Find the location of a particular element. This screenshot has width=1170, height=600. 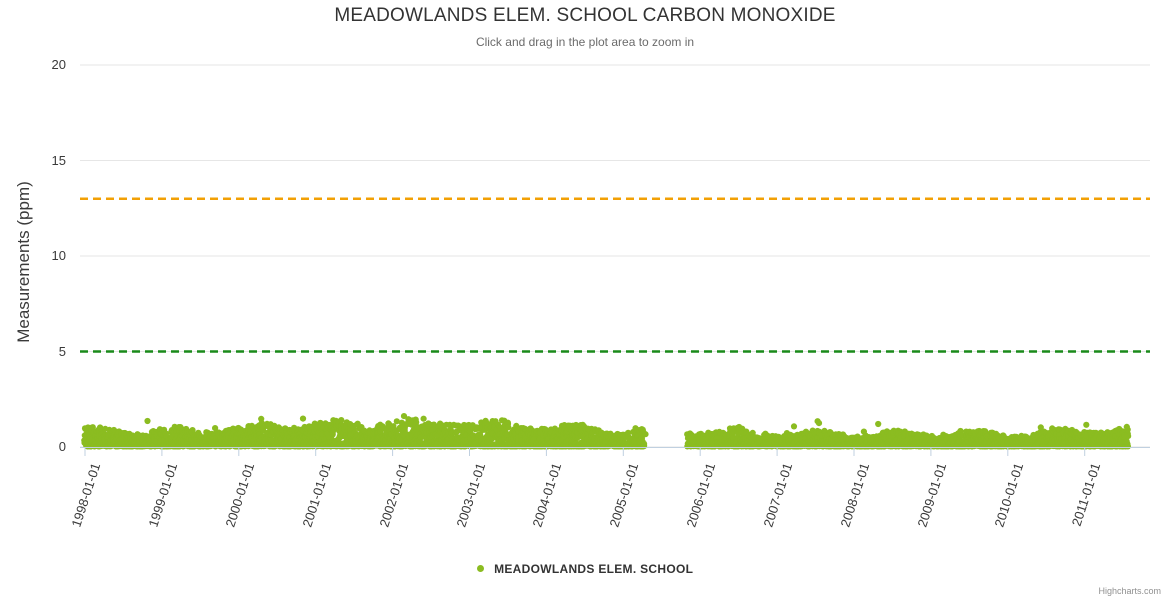

chart-title: MEADOWLANDS ELEM. SCHOOL CARBON MONOXIDE is located at coordinates (585, 15).